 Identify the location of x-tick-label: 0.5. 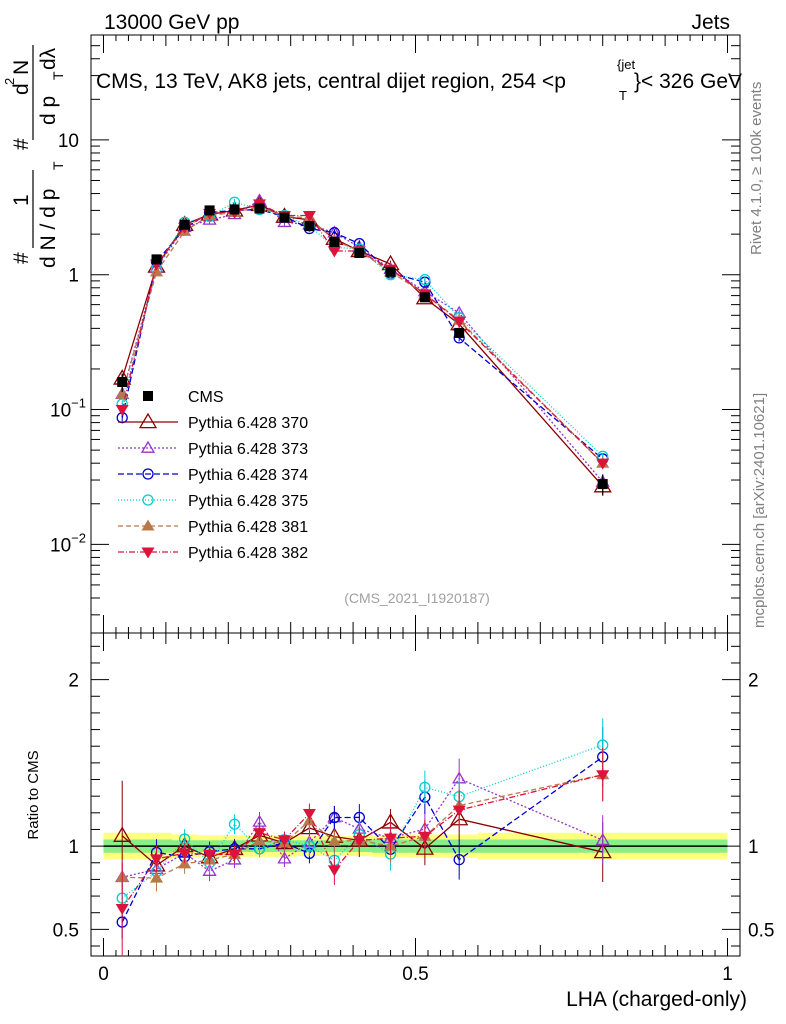
(415, 974).